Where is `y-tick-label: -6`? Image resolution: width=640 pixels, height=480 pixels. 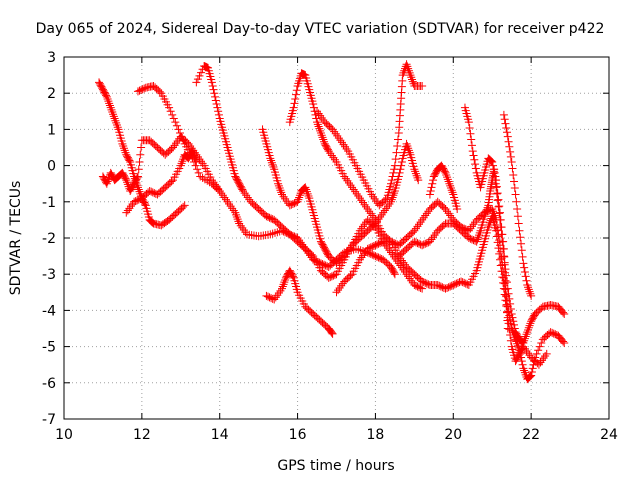 y-tick-label: -6 is located at coordinates (49, 384).